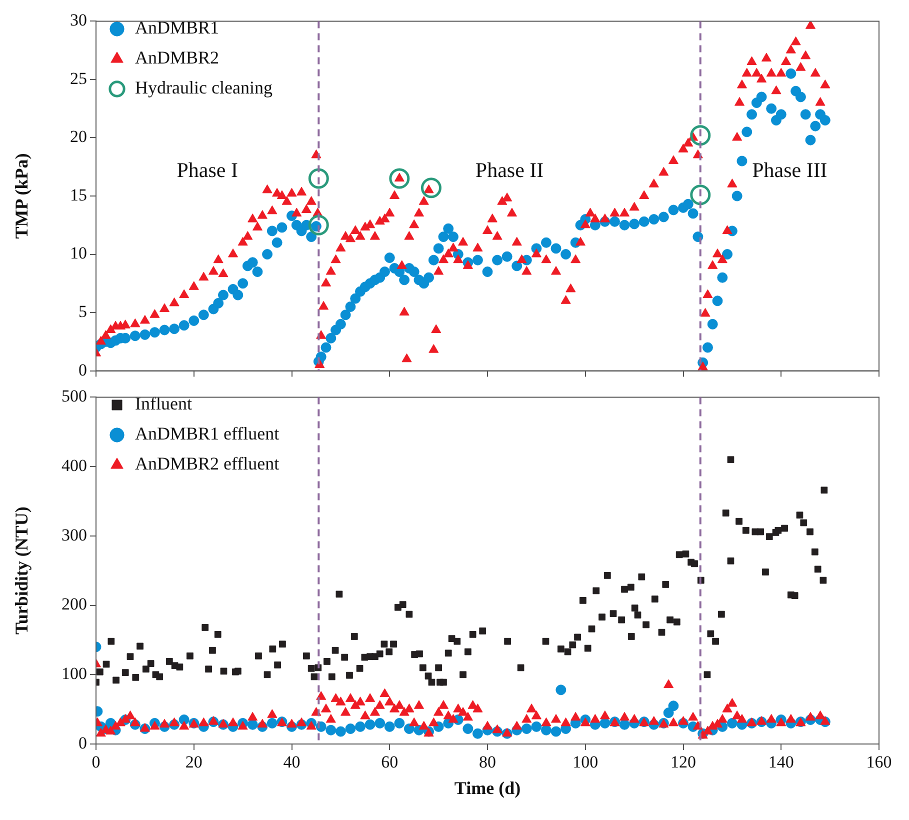 Image resolution: width=909 pixels, height=820 pixels. What do you see at coordinates (21, 196) in the screenshot?
I see `y-axis-title: TMP (kPa)` at bounding box center [21, 196].